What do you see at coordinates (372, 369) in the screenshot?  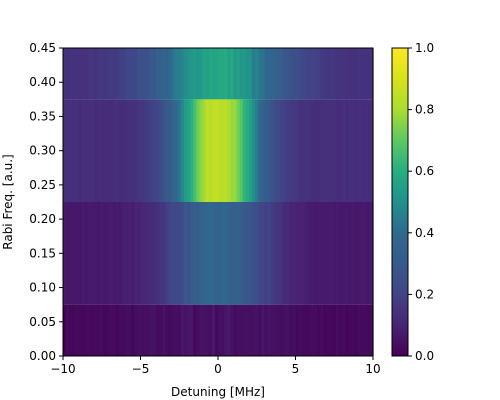 I see `x-tick-label: 10` at bounding box center [372, 369].